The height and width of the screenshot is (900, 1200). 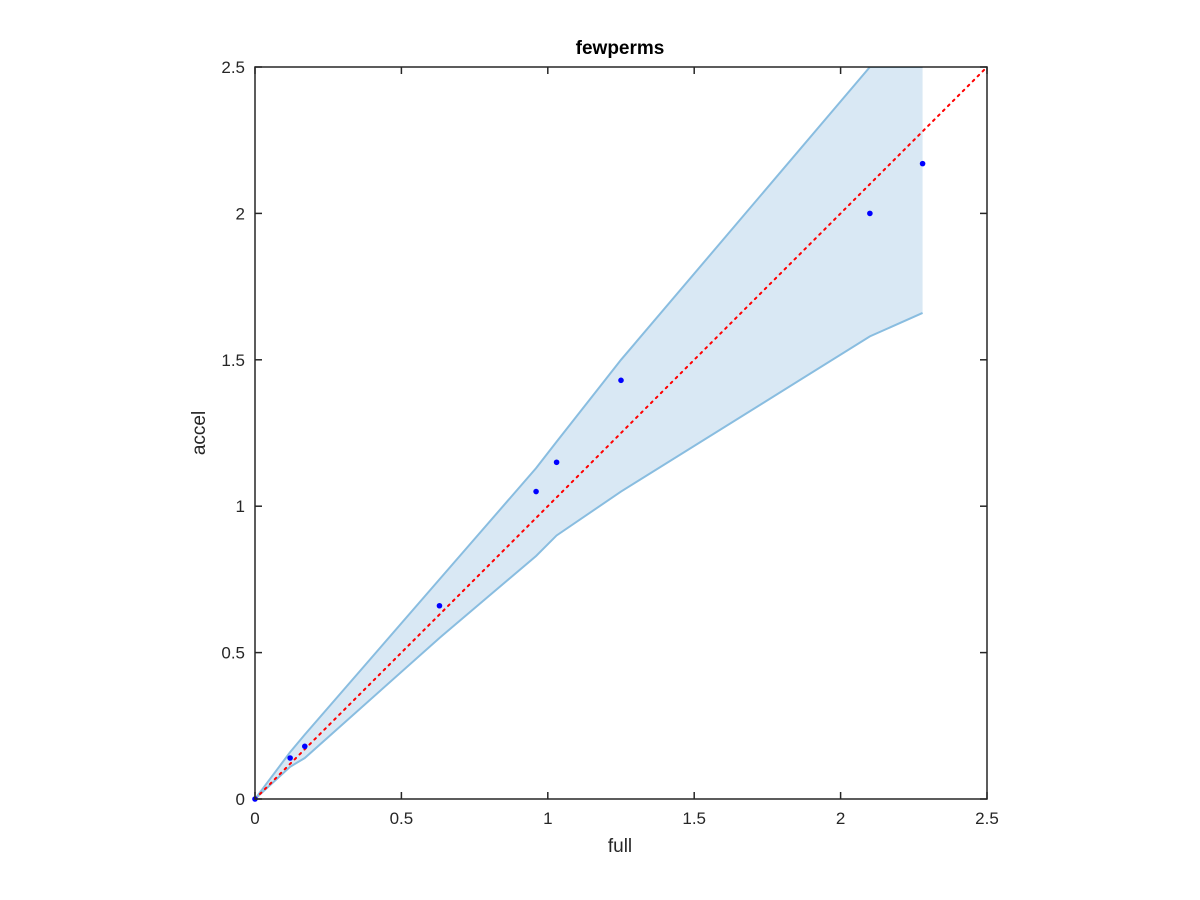 What do you see at coordinates (233, 653) in the screenshot?
I see `y-tick-label: 0.5` at bounding box center [233, 653].